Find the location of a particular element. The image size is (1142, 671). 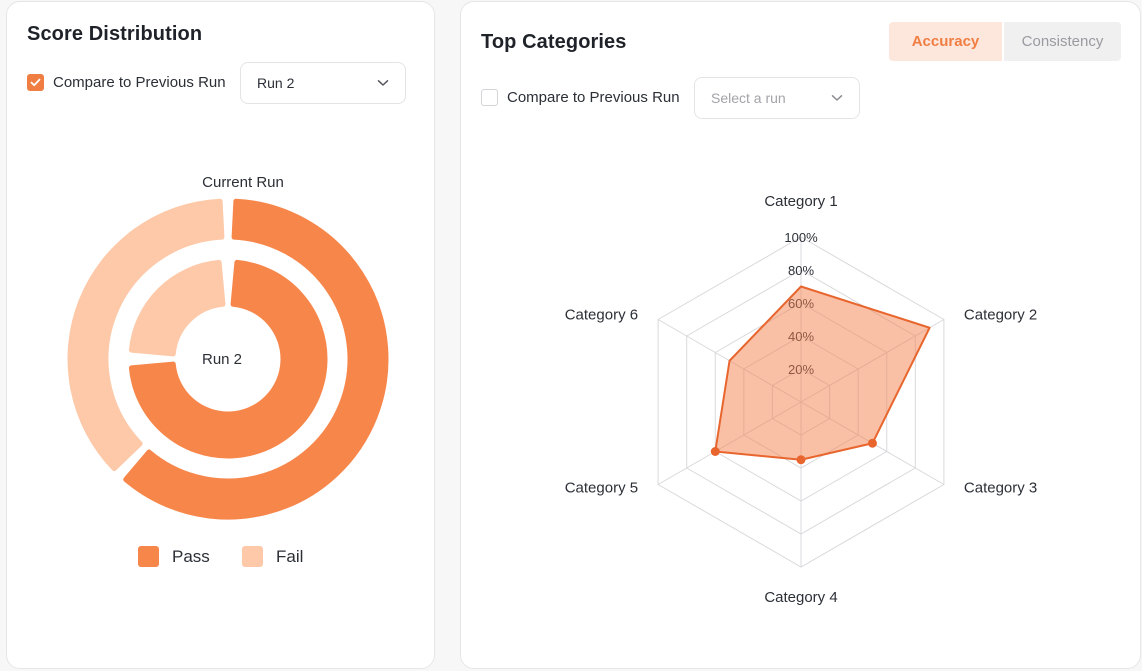

tab-accuracy: Accuracy is located at coordinates (945, 41).